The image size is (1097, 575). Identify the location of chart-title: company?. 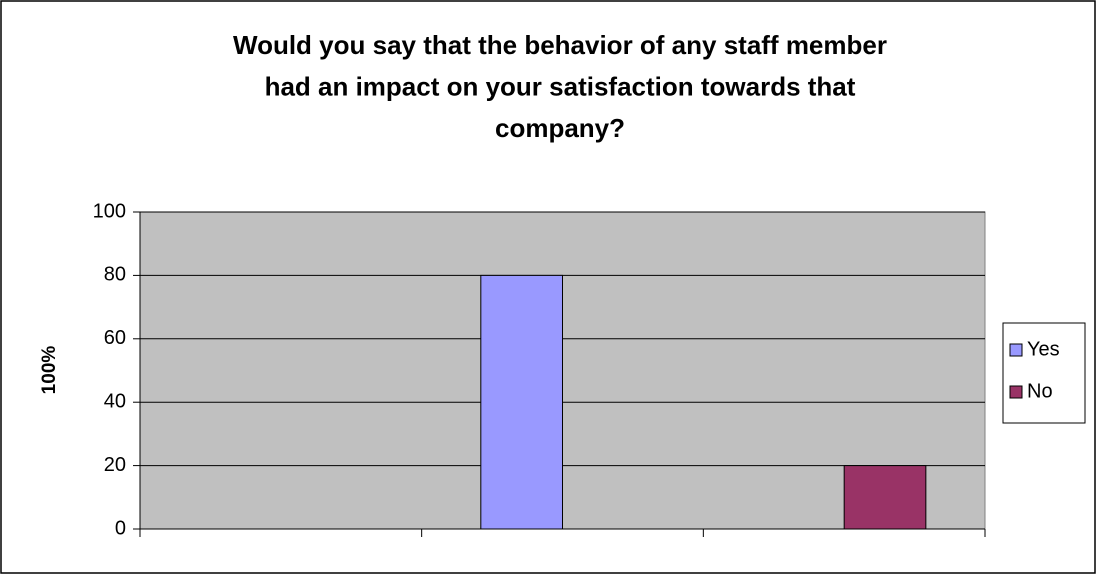
(560, 128).